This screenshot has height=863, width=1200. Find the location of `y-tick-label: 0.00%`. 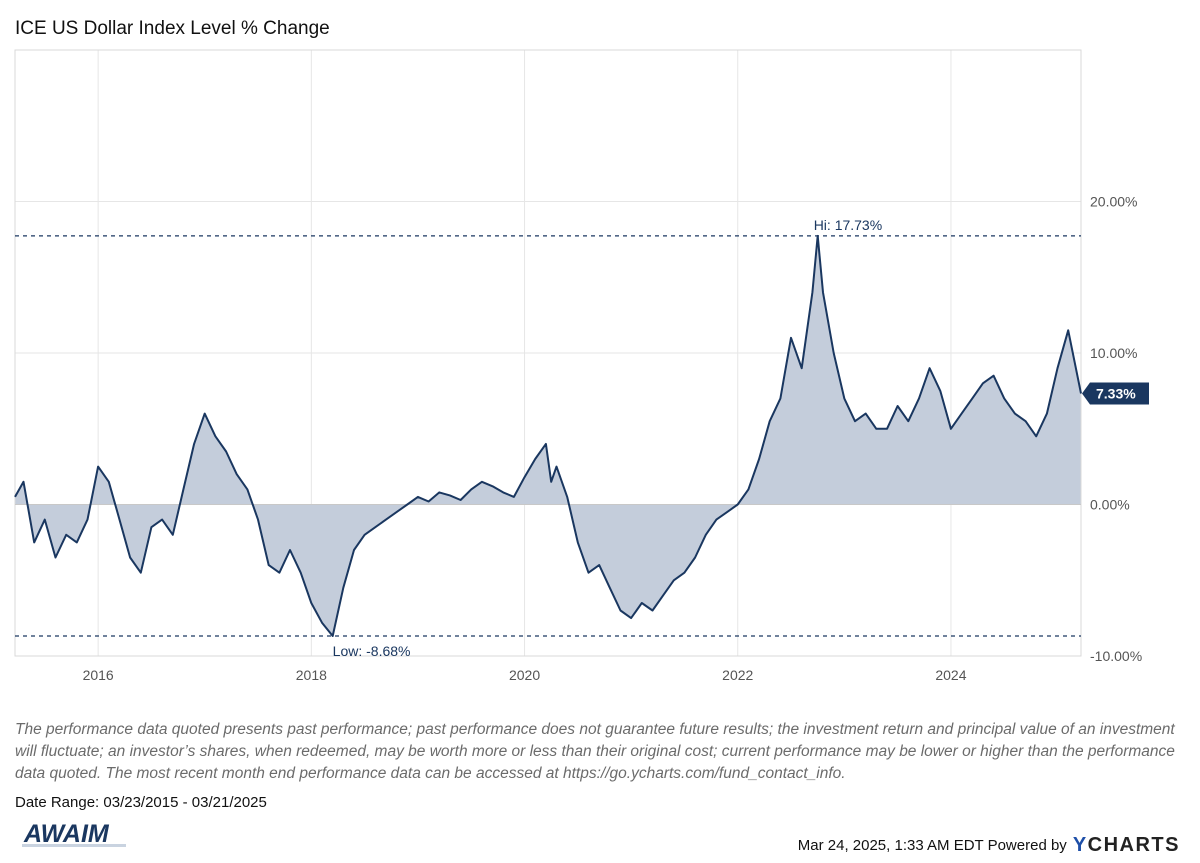

y-tick-label: 0.00% is located at coordinates (1110, 505).